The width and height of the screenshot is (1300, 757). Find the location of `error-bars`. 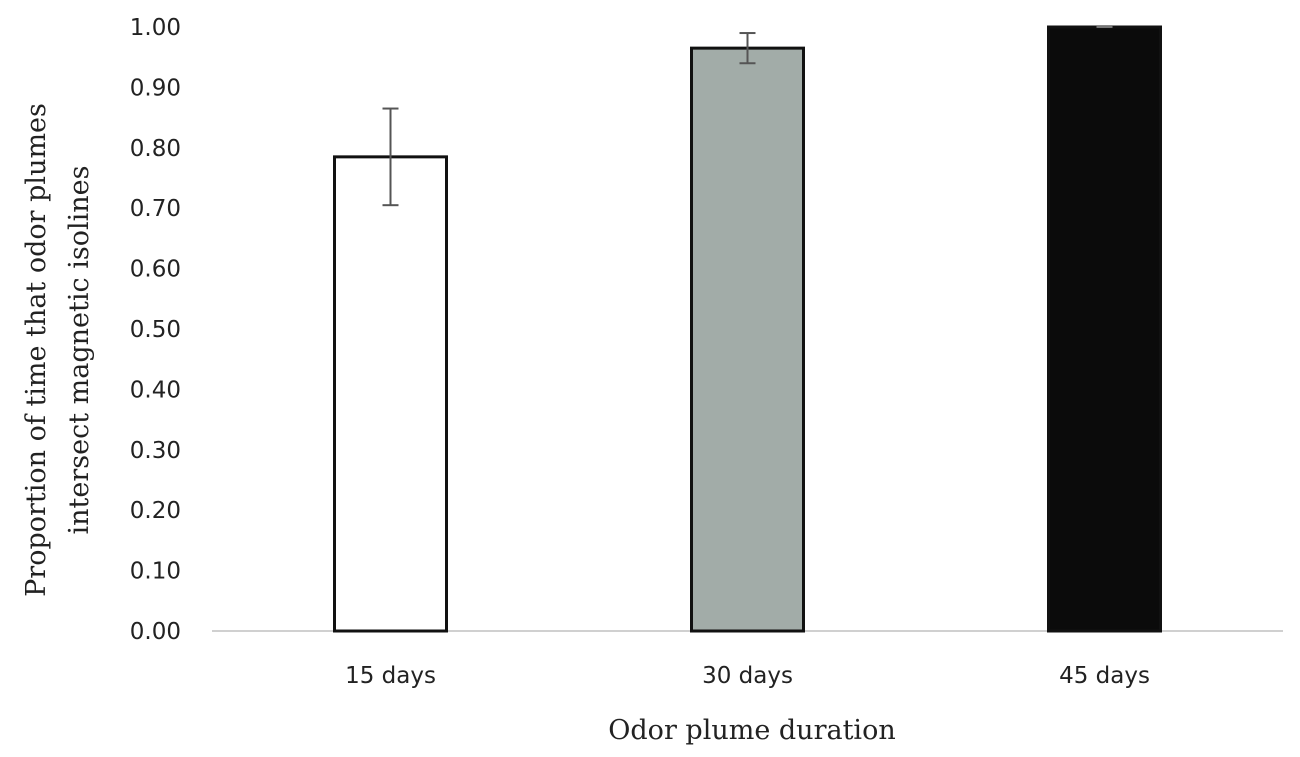

error-bars is located at coordinates (747, 116).